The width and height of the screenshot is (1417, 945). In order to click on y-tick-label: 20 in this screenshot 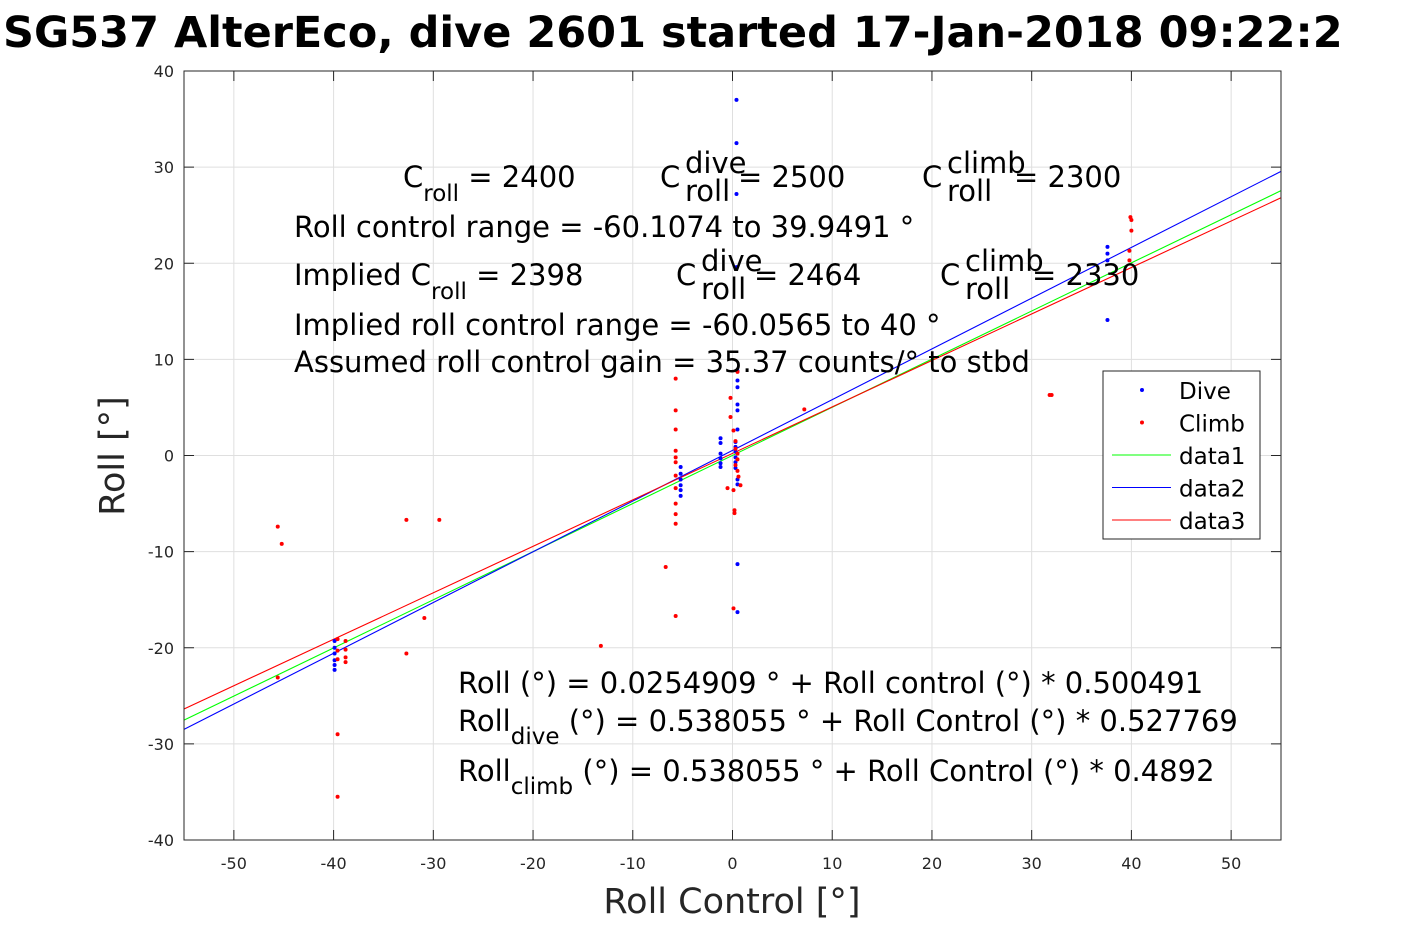, I will do `click(164, 263)`.